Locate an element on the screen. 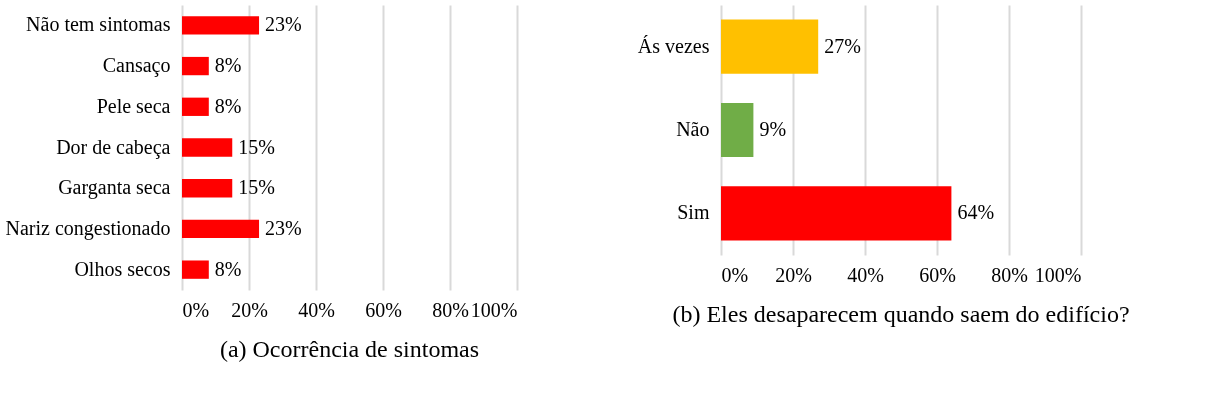 This screenshot has height=403, width=1226. y-tick-label: Não is located at coordinates (693, 129).